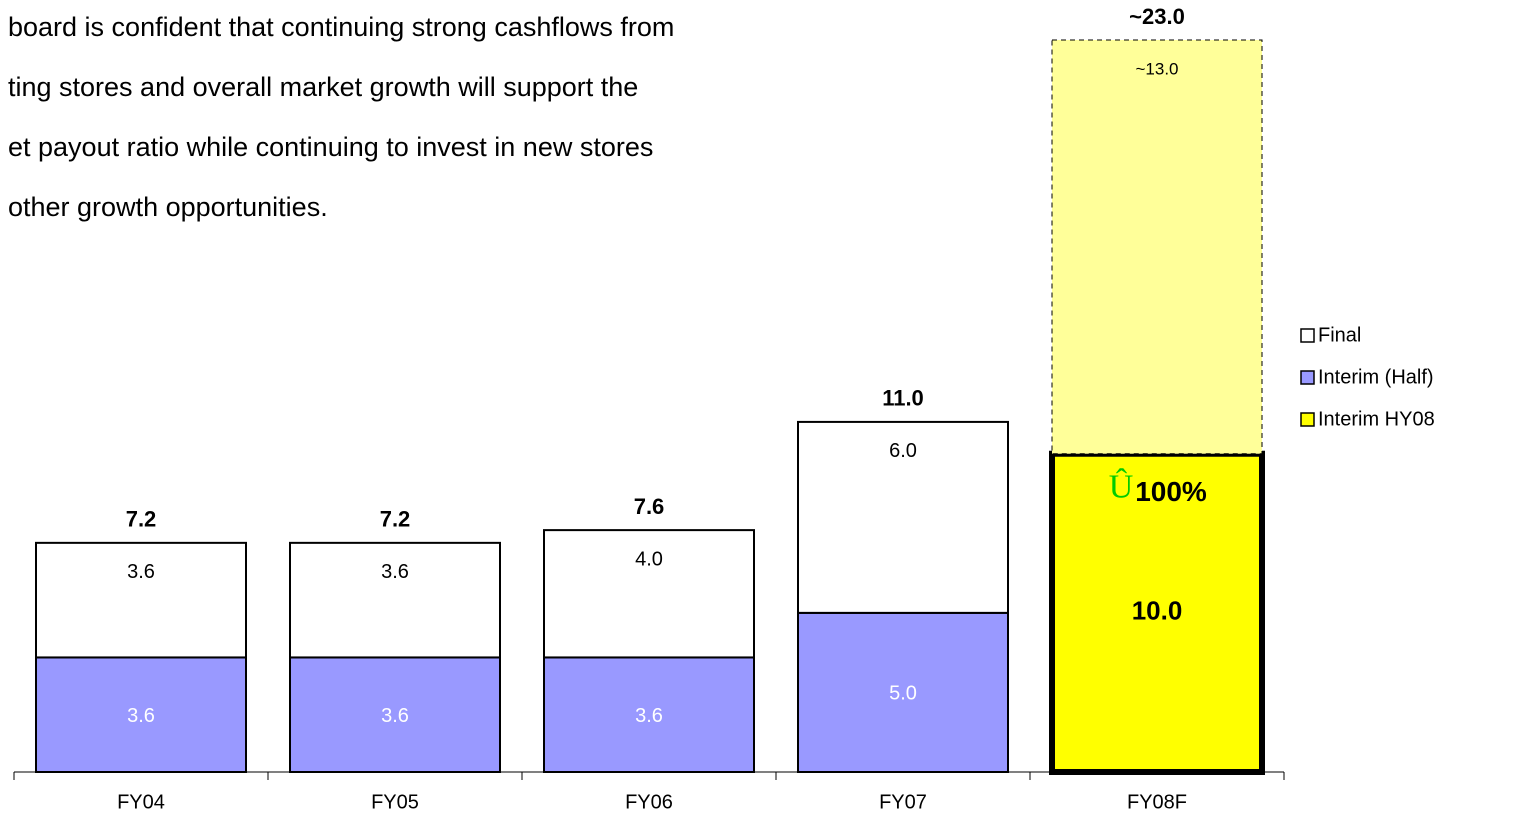 This screenshot has width=1518, height=832. What do you see at coordinates (649, 802) in the screenshot?
I see `x-tick-label: FY06` at bounding box center [649, 802].